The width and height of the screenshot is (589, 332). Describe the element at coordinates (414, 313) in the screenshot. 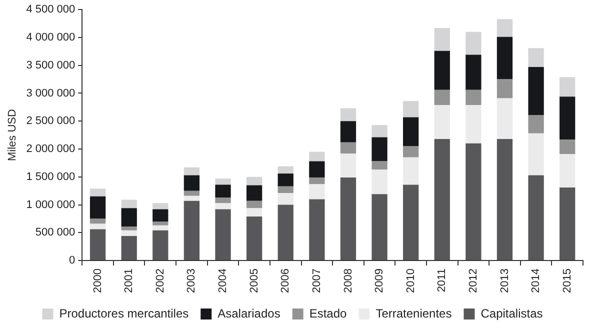

I see `legend-label: Terratenientes` at that location.